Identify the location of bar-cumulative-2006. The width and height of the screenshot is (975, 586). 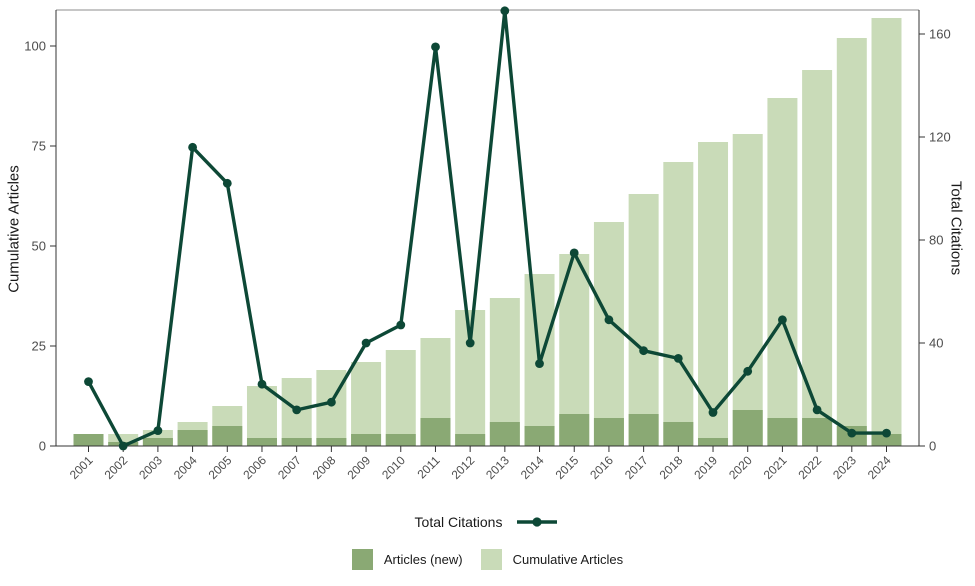
(261, 416).